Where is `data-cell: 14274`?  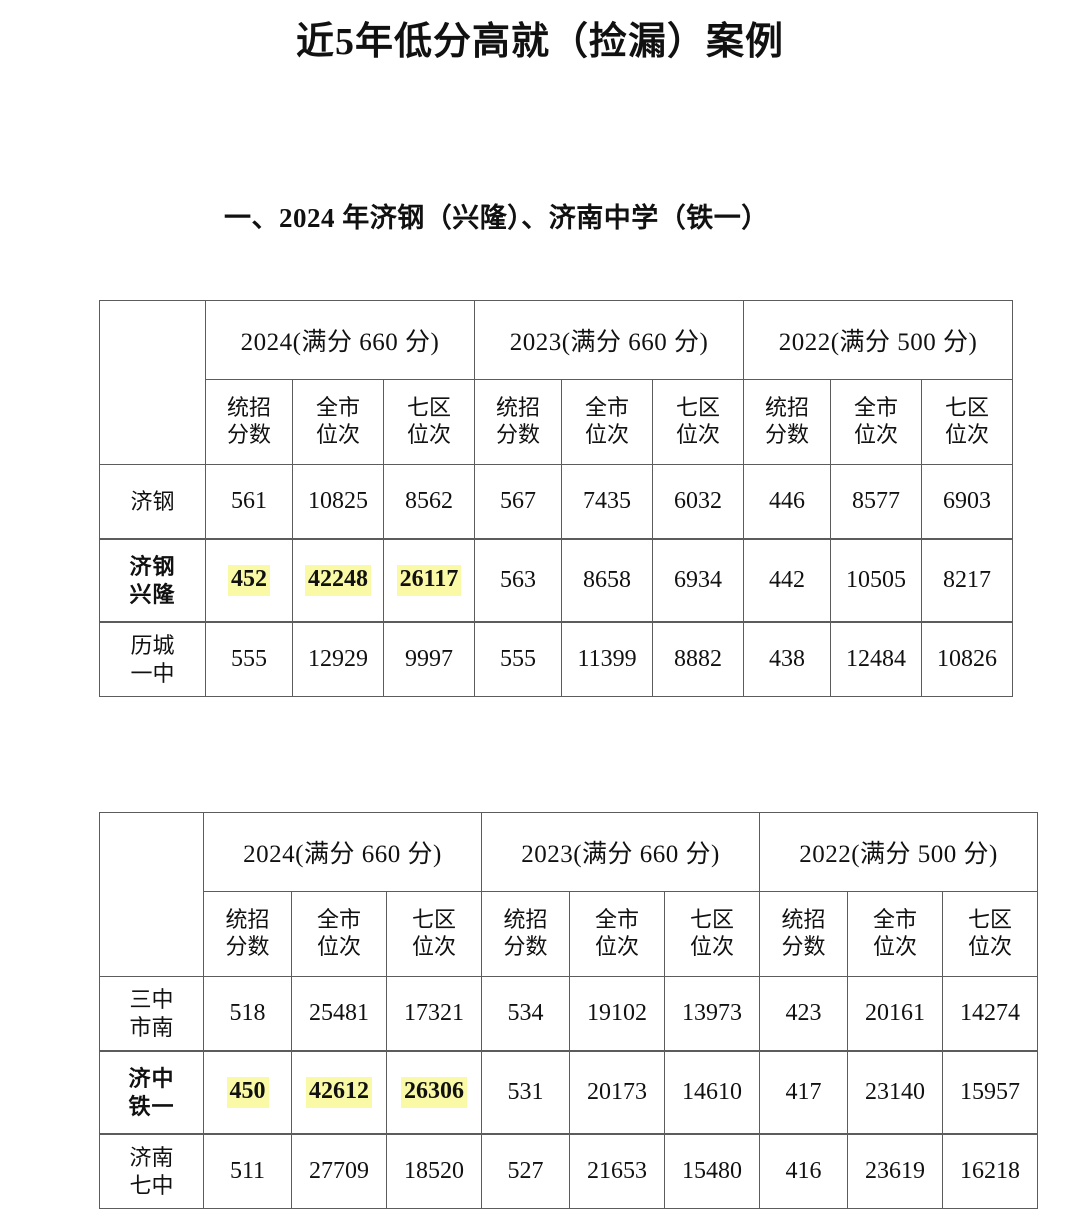 data-cell: 14274 is located at coordinates (990, 1014).